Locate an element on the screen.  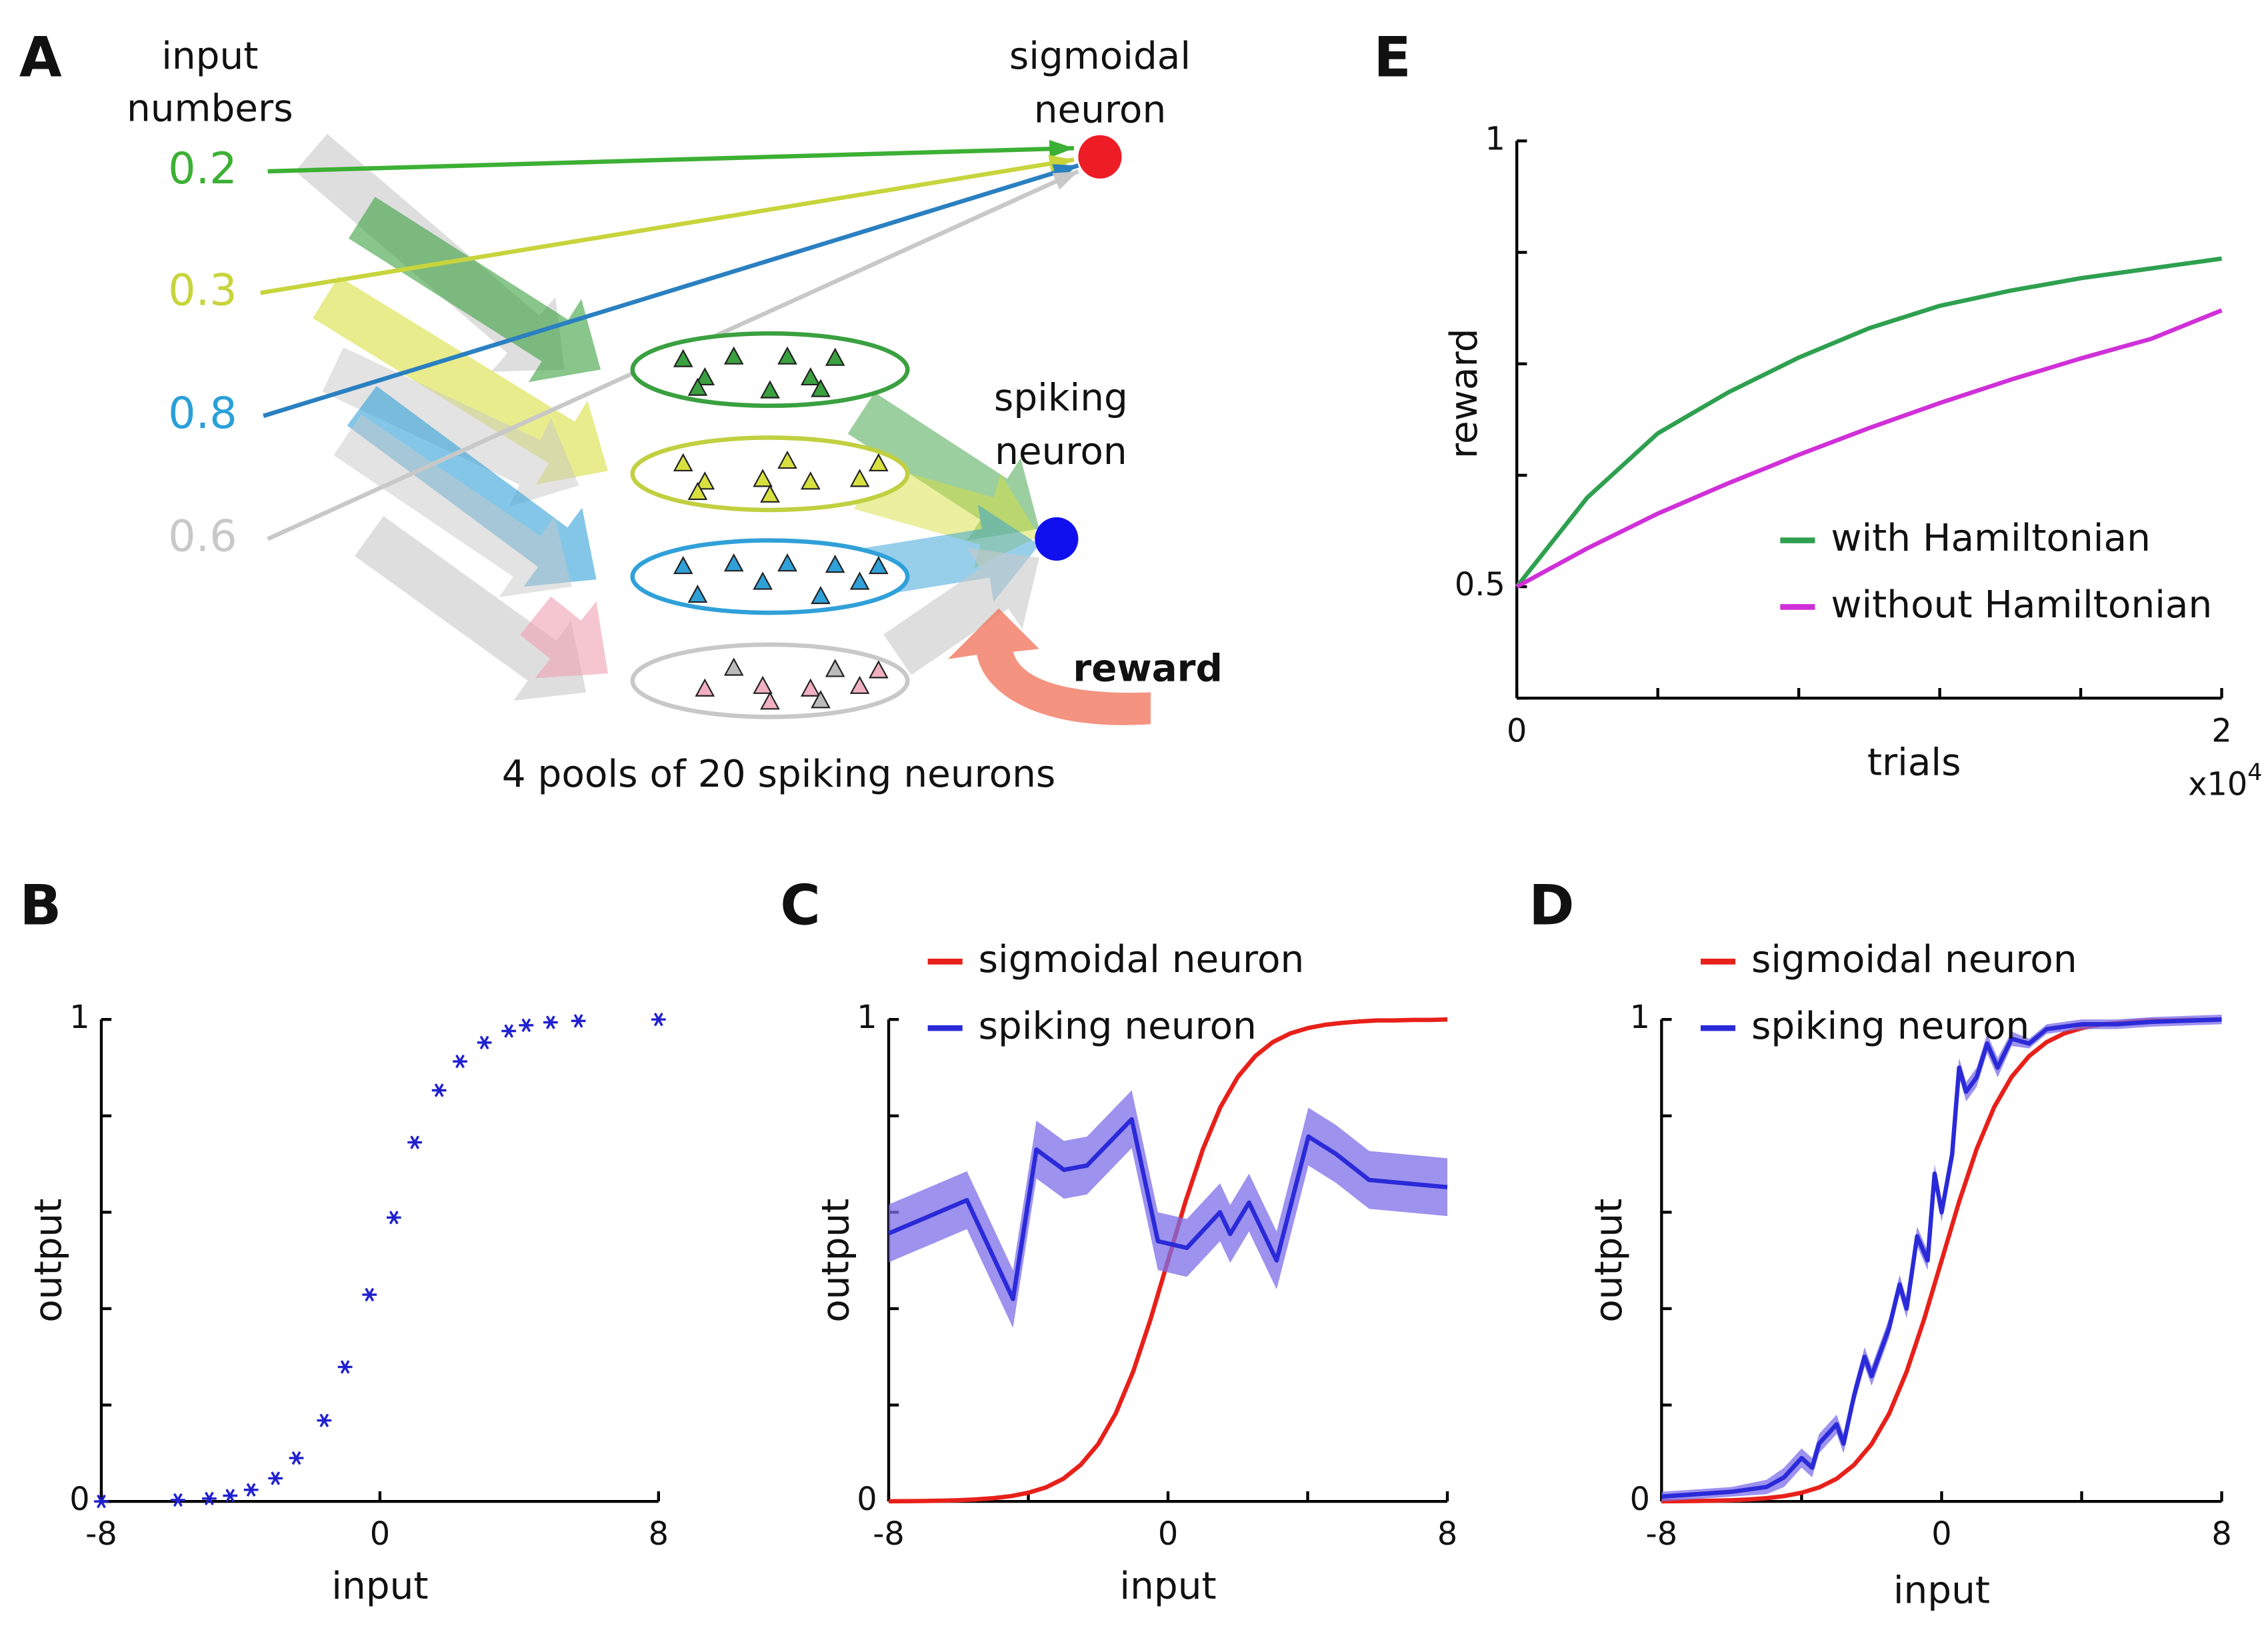
input-title: numbers is located at coordinates (210, 108).